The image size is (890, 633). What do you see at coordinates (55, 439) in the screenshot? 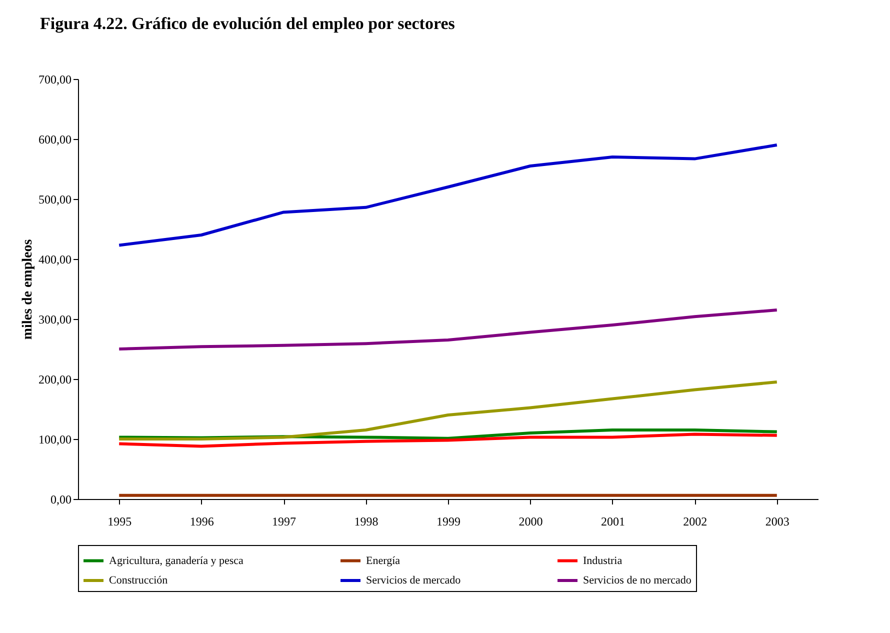
I see `y-tick-label: 100,00` at bounding box center [55, 439].